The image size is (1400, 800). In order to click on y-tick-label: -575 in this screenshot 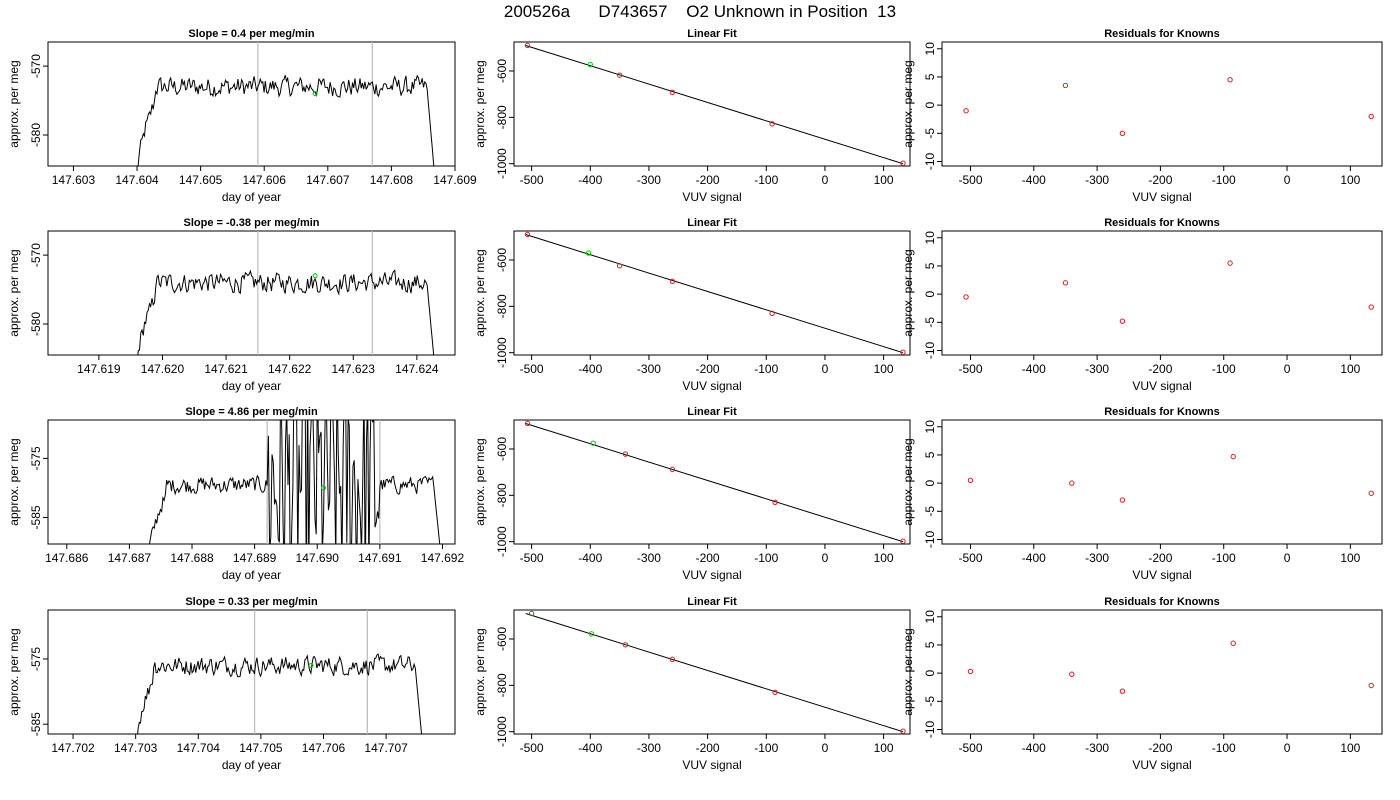, I will do `click(36, 659)`.